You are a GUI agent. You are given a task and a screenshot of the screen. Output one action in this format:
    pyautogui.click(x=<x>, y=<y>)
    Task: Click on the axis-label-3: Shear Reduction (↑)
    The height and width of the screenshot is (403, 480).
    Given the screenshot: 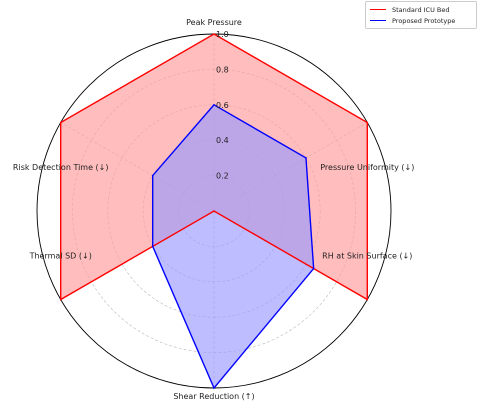 What is the action you would take?
    pyautogui.click(x=213, y=396)
    